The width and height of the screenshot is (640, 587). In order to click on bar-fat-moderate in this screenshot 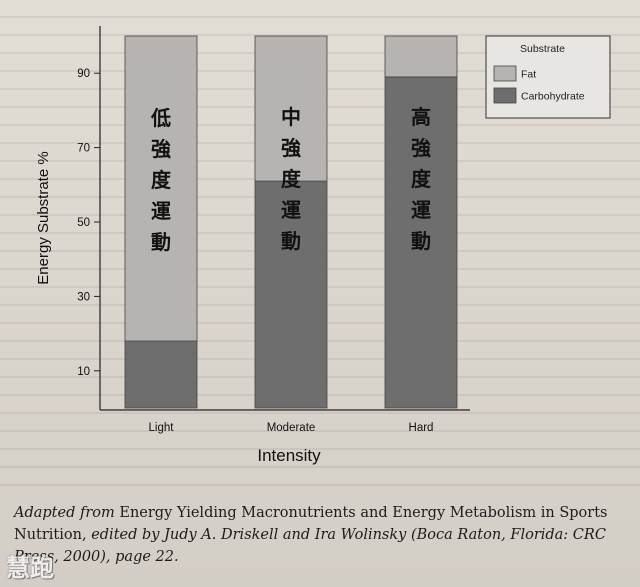, I will do `click(291, 108)`.